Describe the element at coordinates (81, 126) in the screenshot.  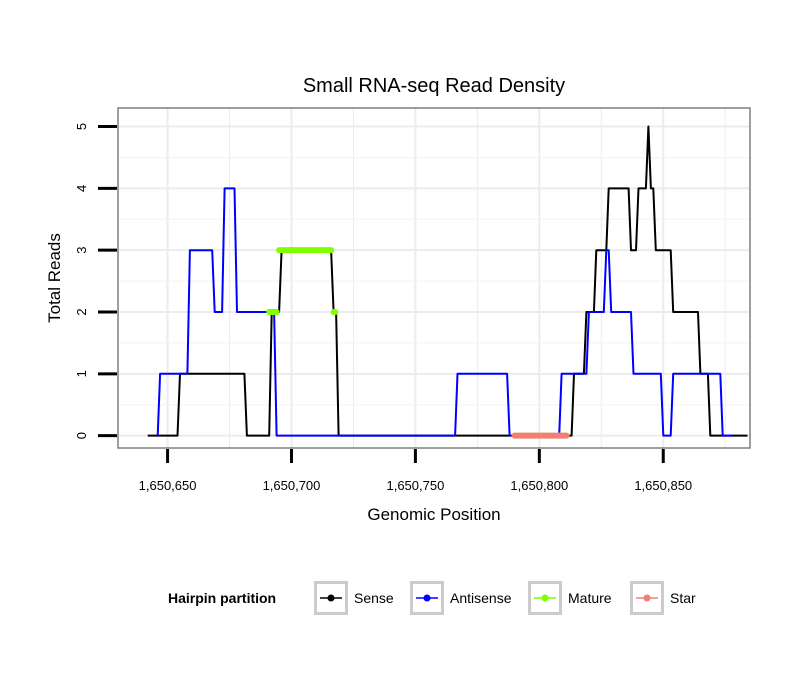
I see `y-tick-label: 5` at that location.